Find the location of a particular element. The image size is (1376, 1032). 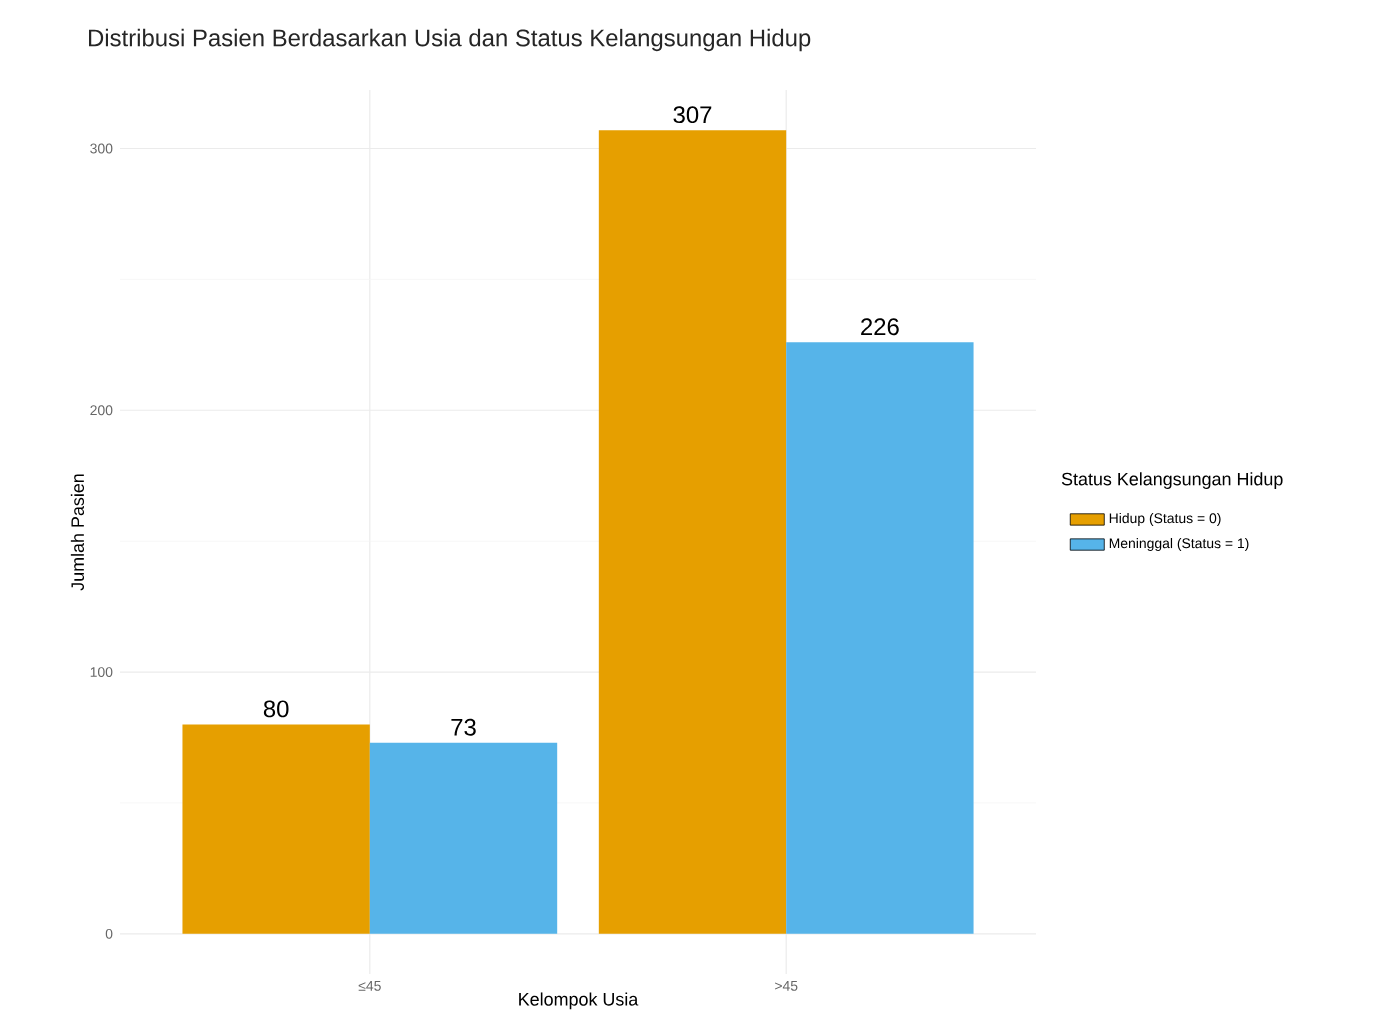

data-label: 73 is located at coordinates (463, 727).